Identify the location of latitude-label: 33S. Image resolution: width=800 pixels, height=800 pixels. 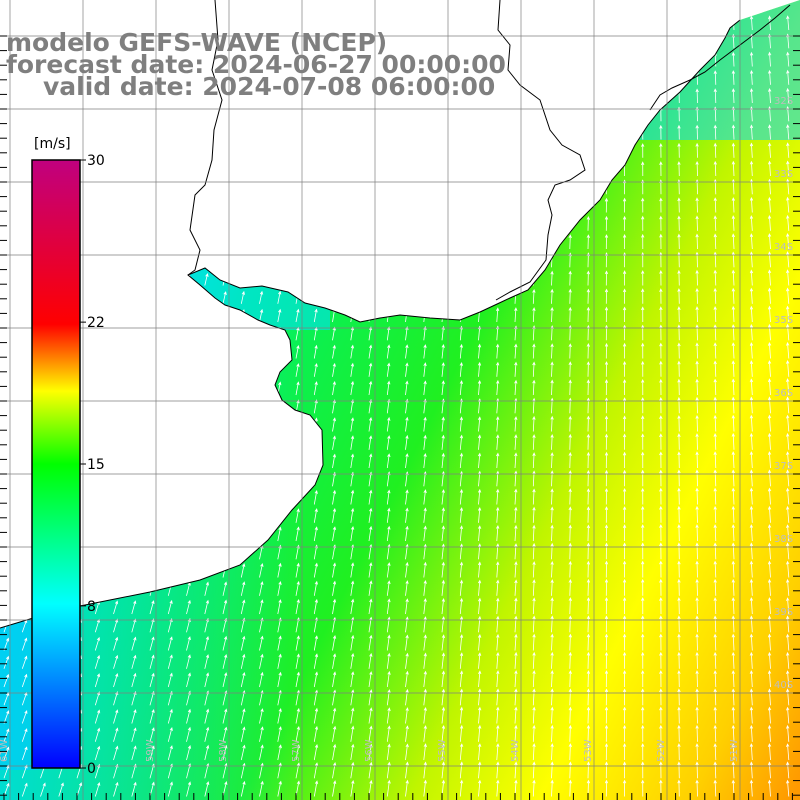
(783, 174).